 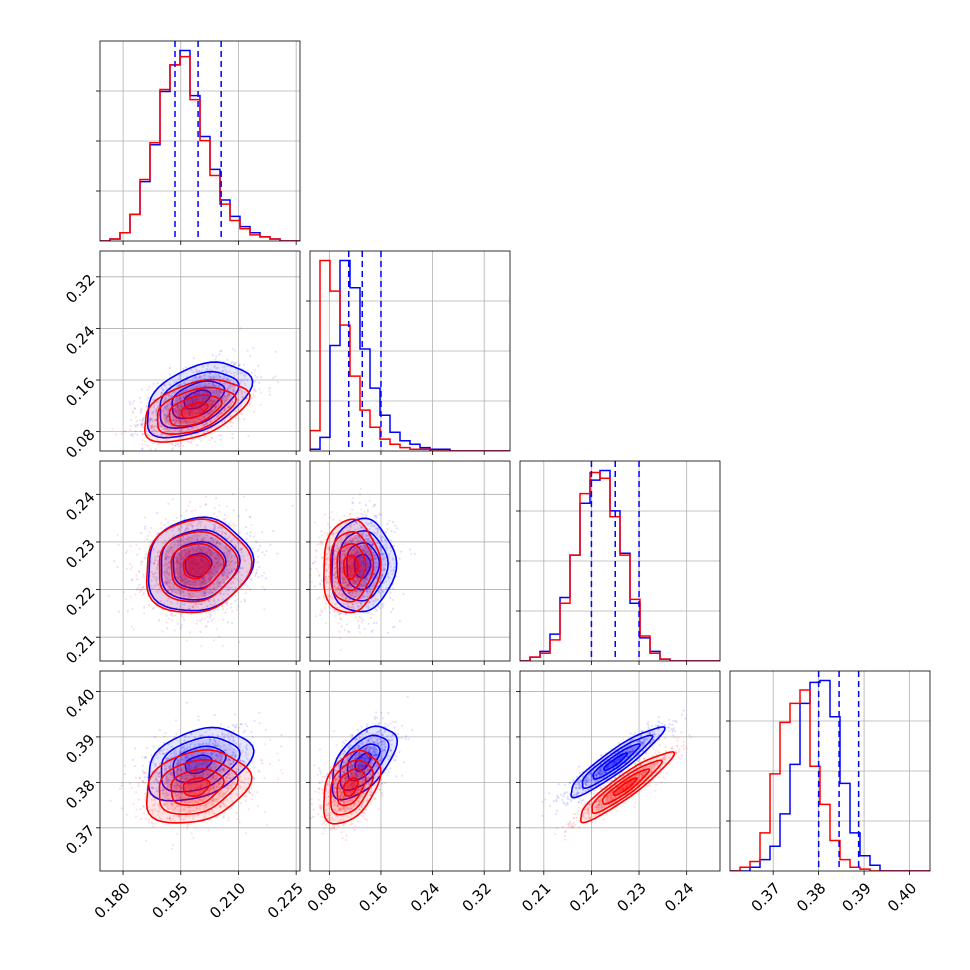 I want to click on red-histogram, so click(x=410, y=355).